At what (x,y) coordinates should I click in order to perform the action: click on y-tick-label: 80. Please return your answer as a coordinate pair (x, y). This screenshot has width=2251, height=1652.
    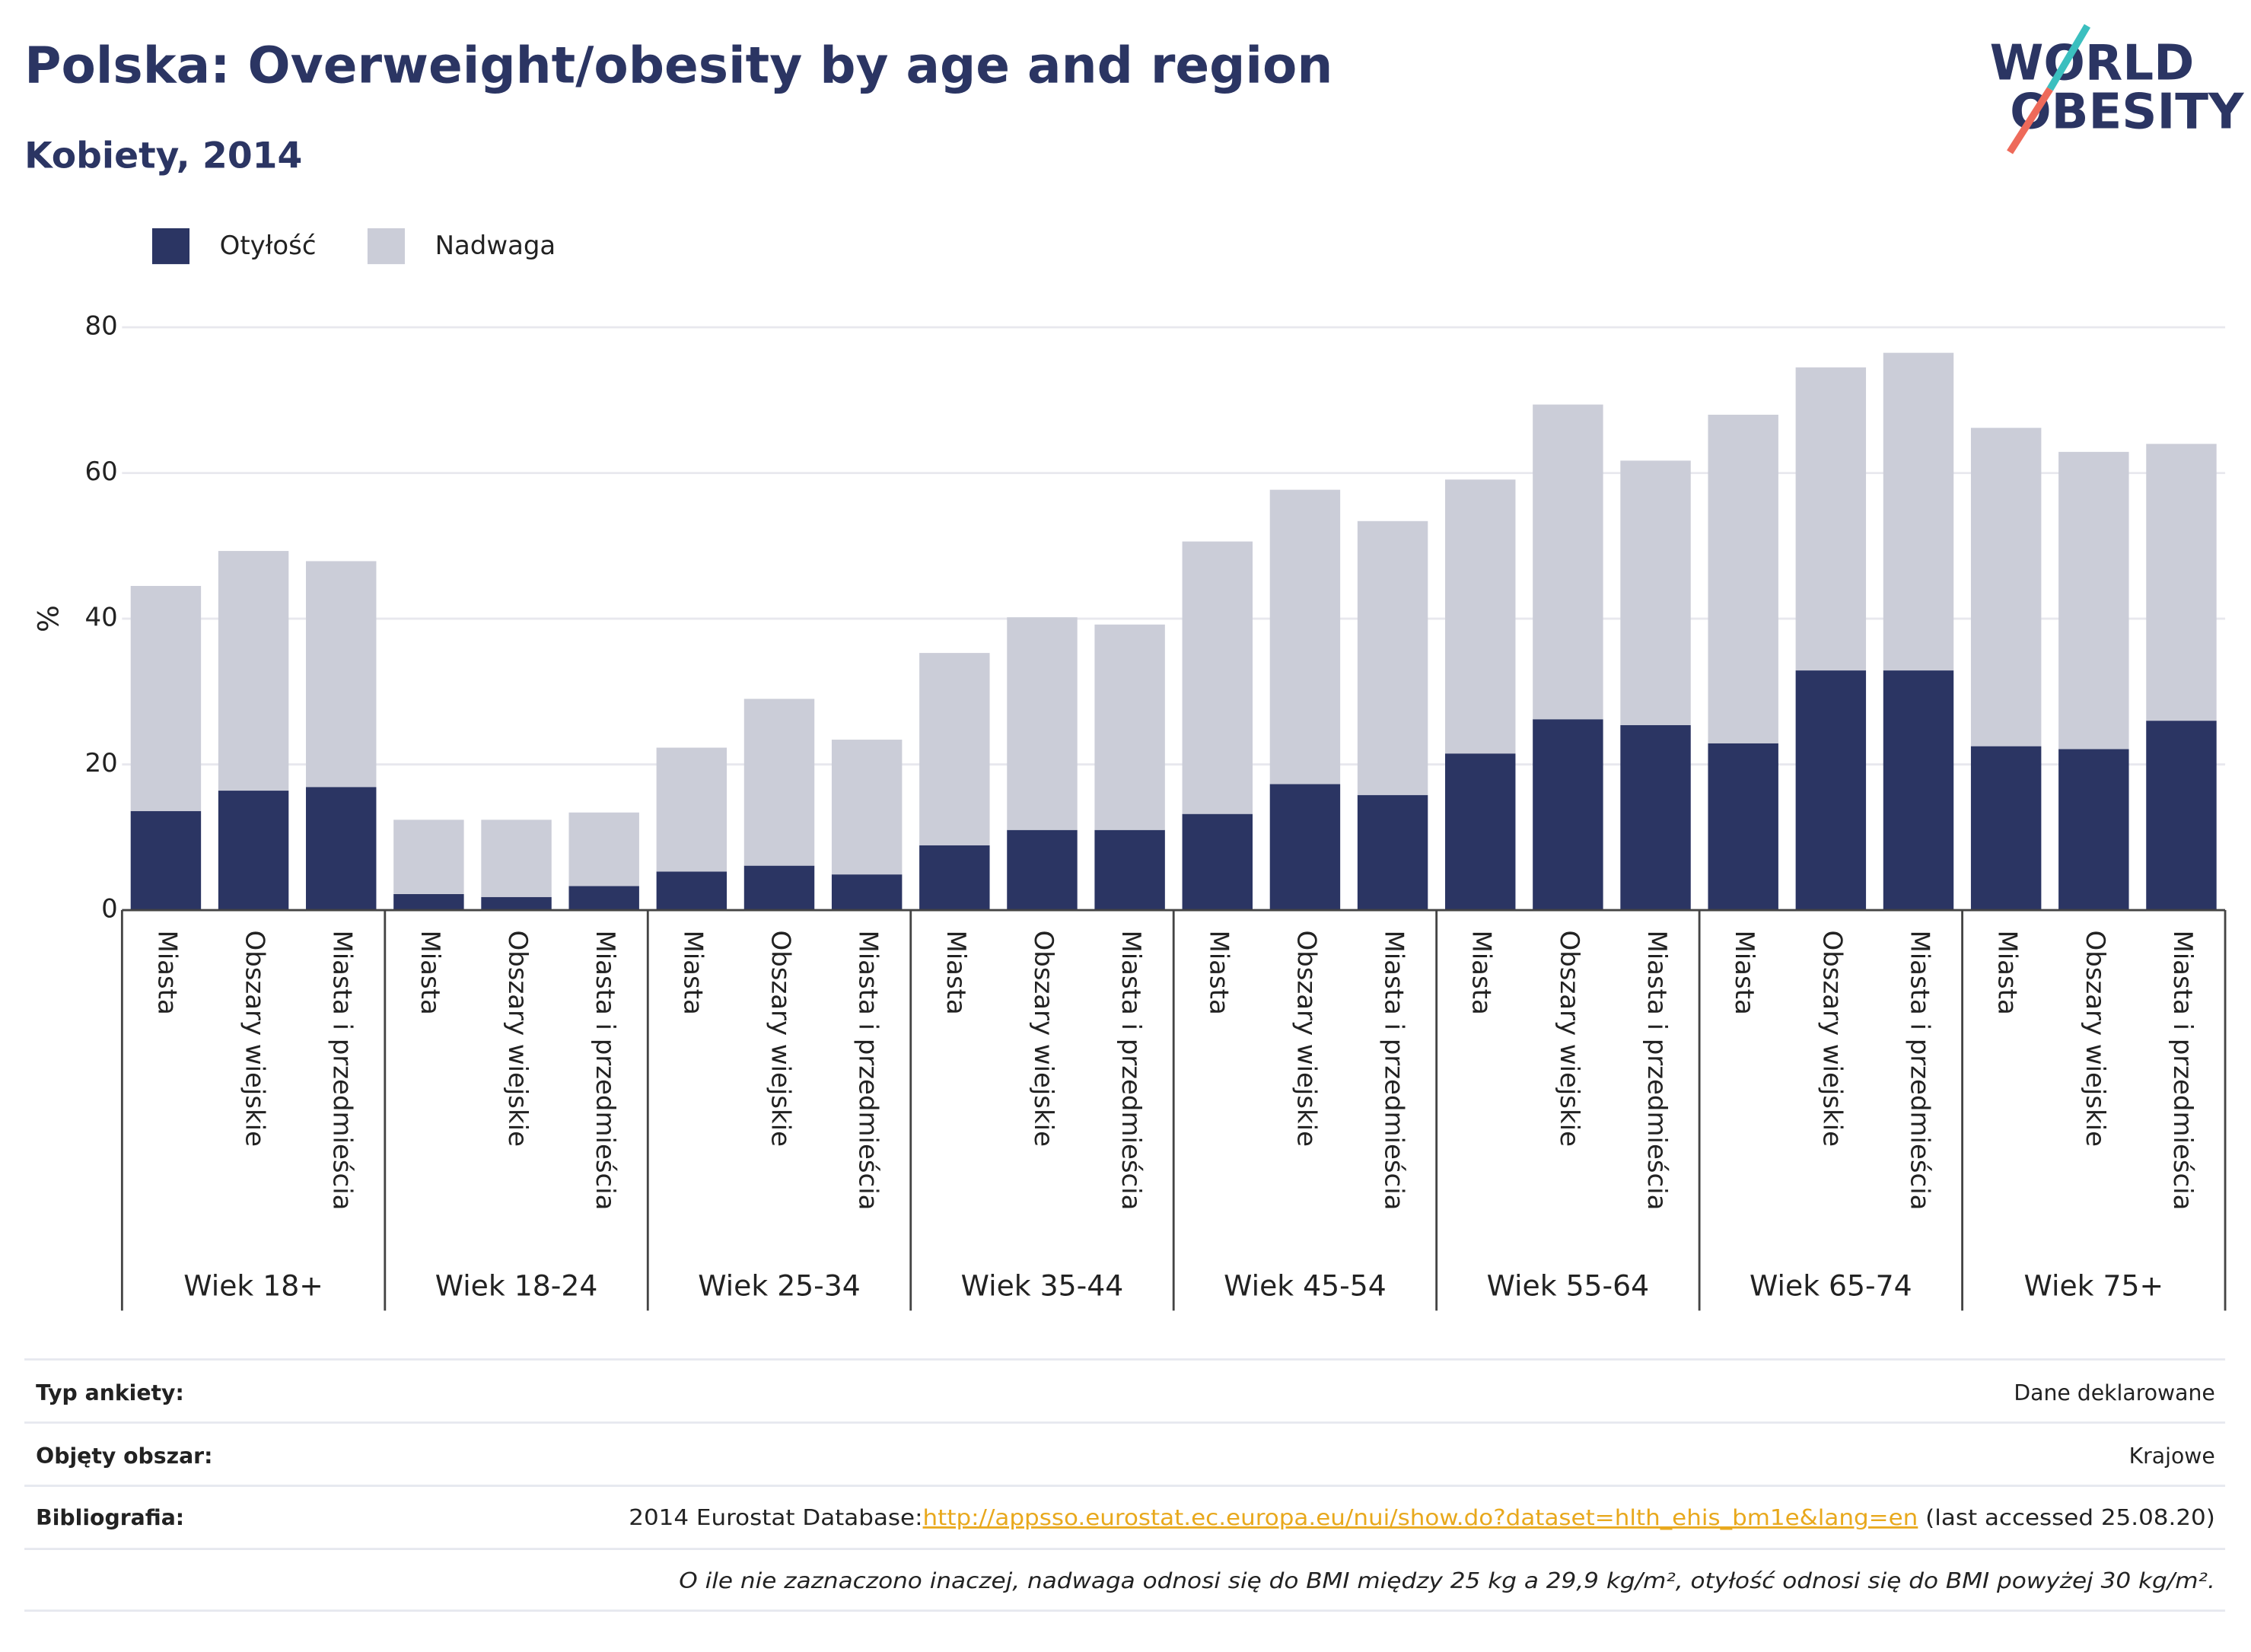
    Looking at the image, I should click on (101, 326).